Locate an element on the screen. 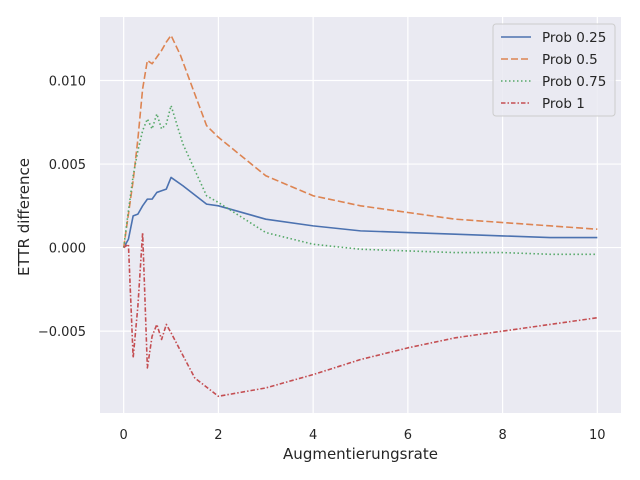 The width and height of the screenshot is (640, 480). legend: Prob 0.25 Prob 0.5 Prob 0.75 Prob 1 is located at coordinates (554, 70).